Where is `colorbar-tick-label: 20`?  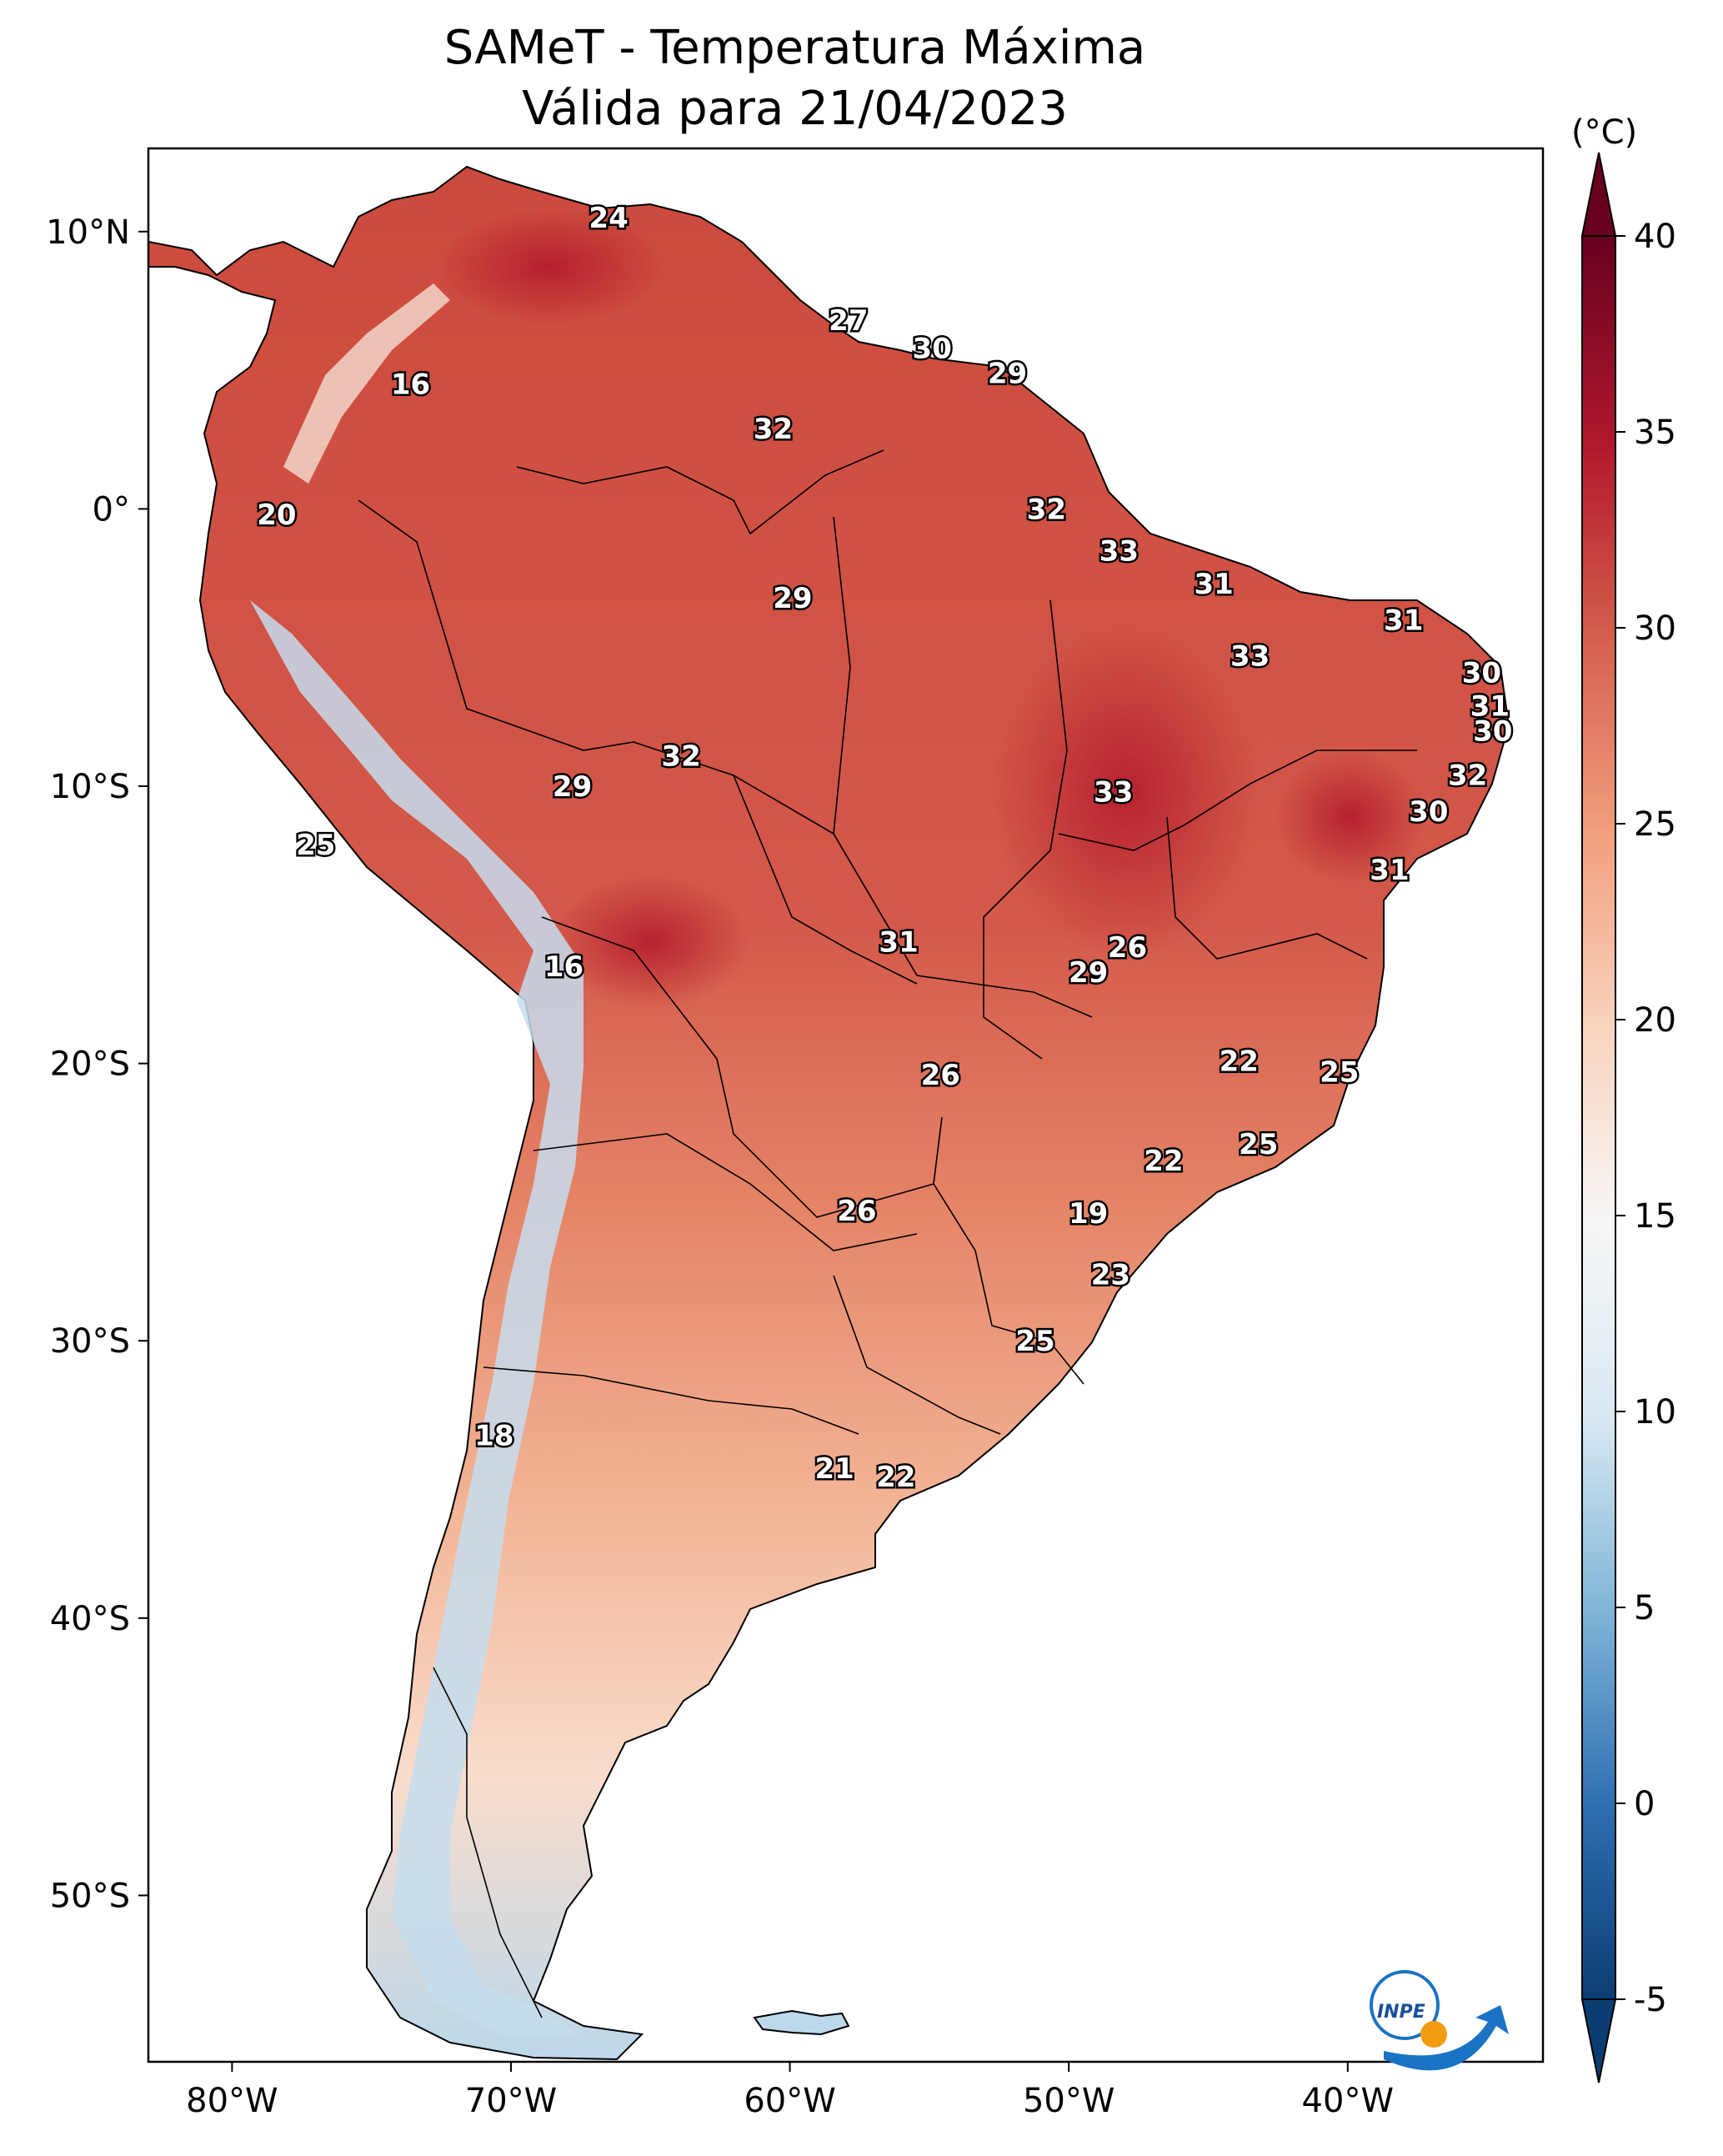 colorbar-tick-label: 20 is located at coordinates (1655, 1021).